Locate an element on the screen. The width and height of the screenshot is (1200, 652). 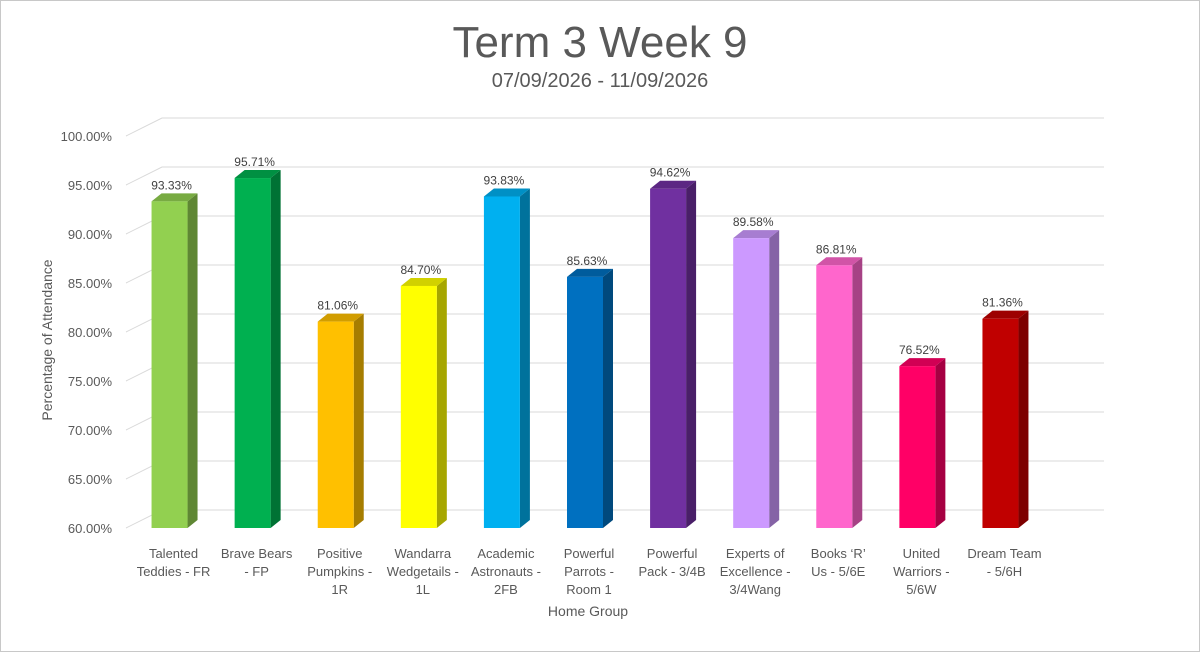
x-category-label: Talented Teddies - FR is located at coordinates (174, 562).